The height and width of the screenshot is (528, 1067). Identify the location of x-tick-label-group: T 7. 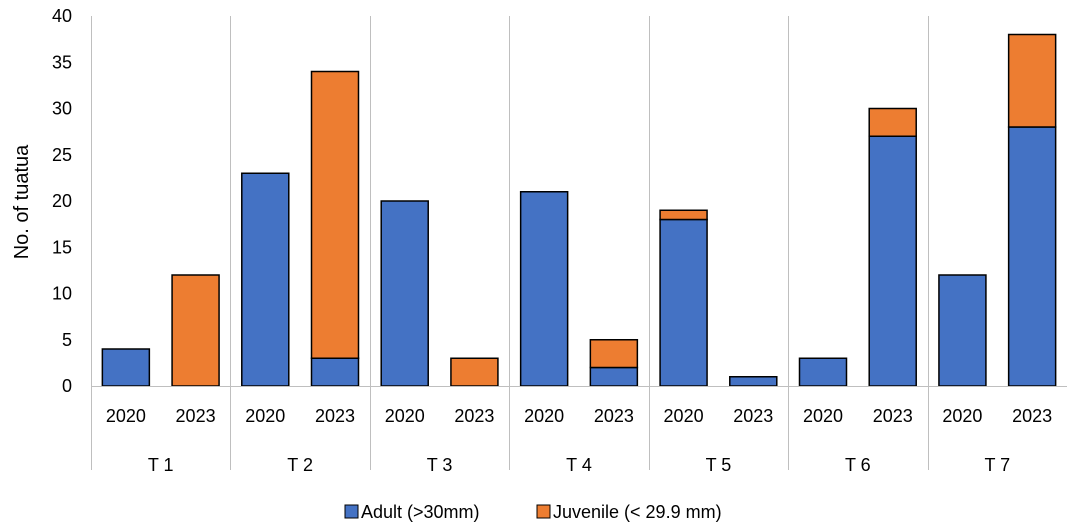
(997, 465).